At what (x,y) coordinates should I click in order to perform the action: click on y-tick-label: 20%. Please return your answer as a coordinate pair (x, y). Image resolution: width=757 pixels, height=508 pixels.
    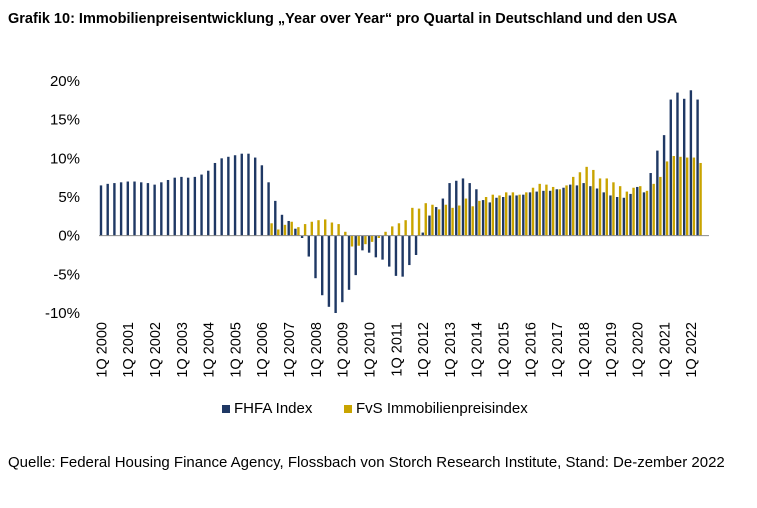
    Looking at the image, I should click on (65, 81).